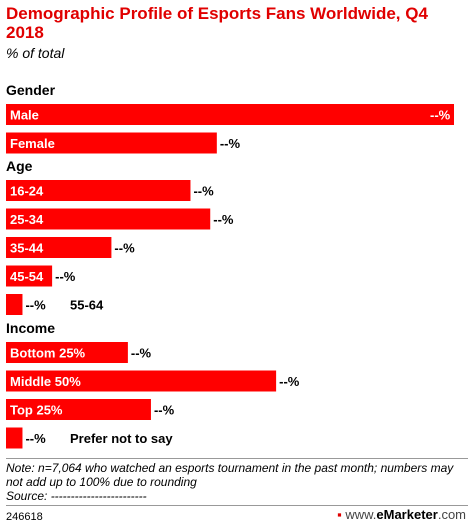 The width and height of the screenshot is (474, 530). What do you see at coordinates (24, 517) in the screenshot?
I see `chart-id: 246618` at bounding box center [24, 517].